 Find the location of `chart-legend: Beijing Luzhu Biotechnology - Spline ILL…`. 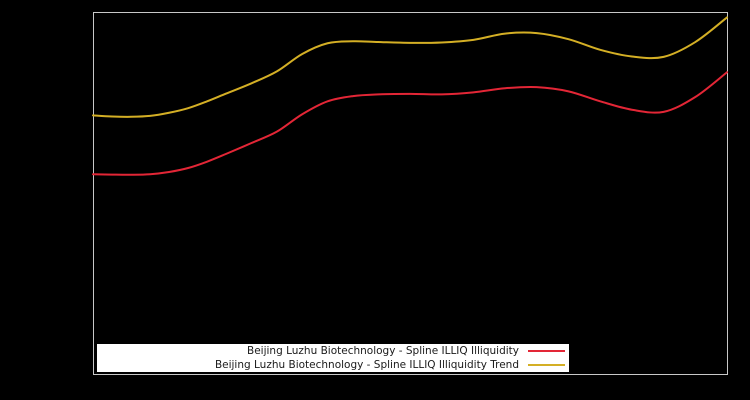

chart-legend: Beijing Luzhu Biotechnology - Spline ILL… is located at coordinates (333, 358).